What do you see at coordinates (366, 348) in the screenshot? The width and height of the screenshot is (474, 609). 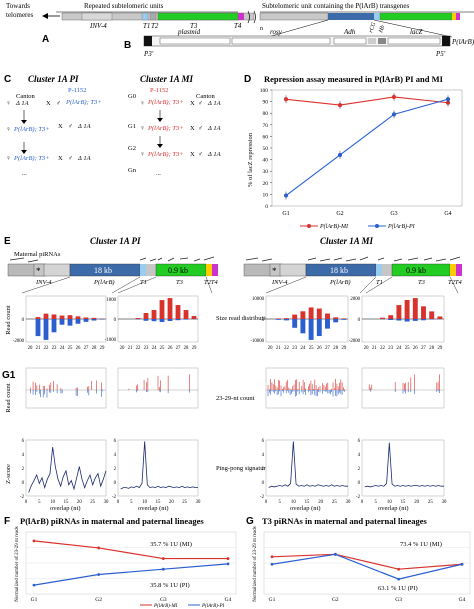 I see `e-size-xtick-label: 20` at bounding box center [366, 348].